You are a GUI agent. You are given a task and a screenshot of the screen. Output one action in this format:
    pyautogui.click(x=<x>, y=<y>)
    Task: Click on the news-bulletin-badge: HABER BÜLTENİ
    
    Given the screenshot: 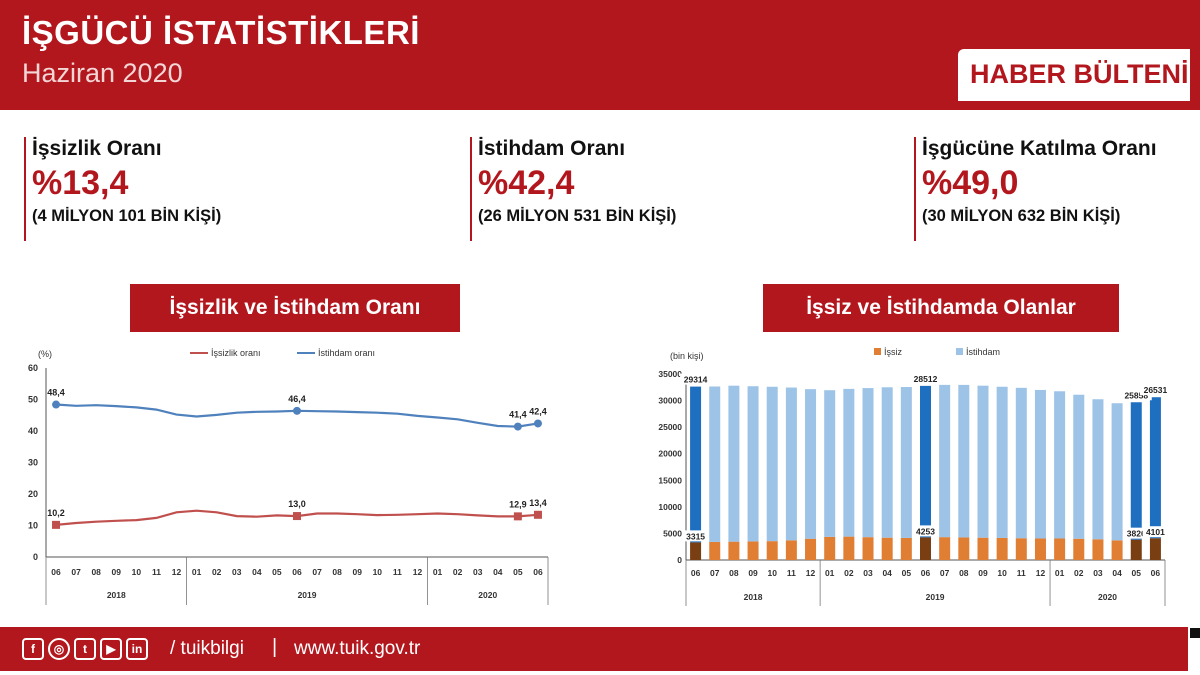 What is the action you would take?
    pyautogui.click(x=1074, y=75)
    